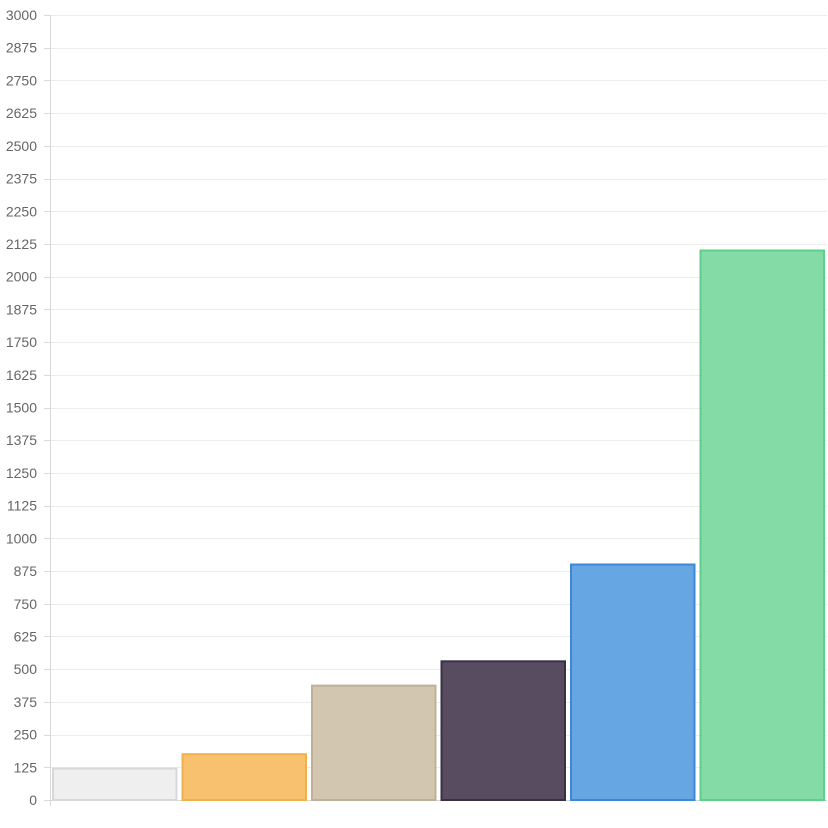 The image size is (828, 828). I want to click on y-tick-label: 1000, so click(21, 538).